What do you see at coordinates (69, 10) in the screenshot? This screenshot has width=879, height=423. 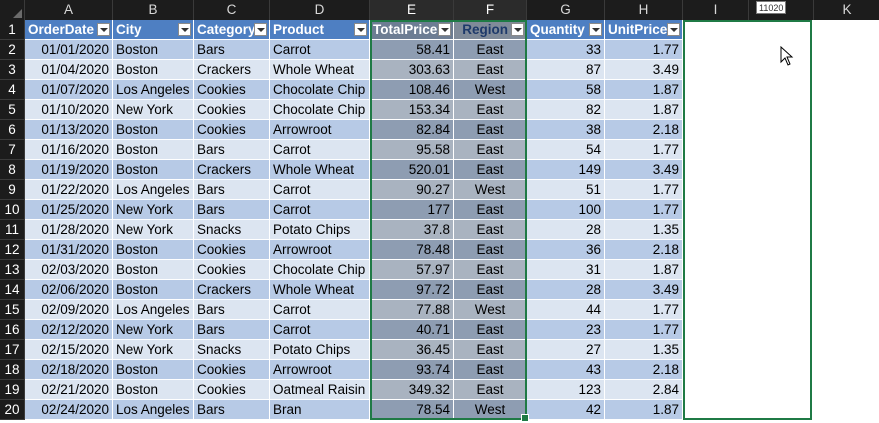 I see `column-header-a: A` at bounding box center [69, 10].